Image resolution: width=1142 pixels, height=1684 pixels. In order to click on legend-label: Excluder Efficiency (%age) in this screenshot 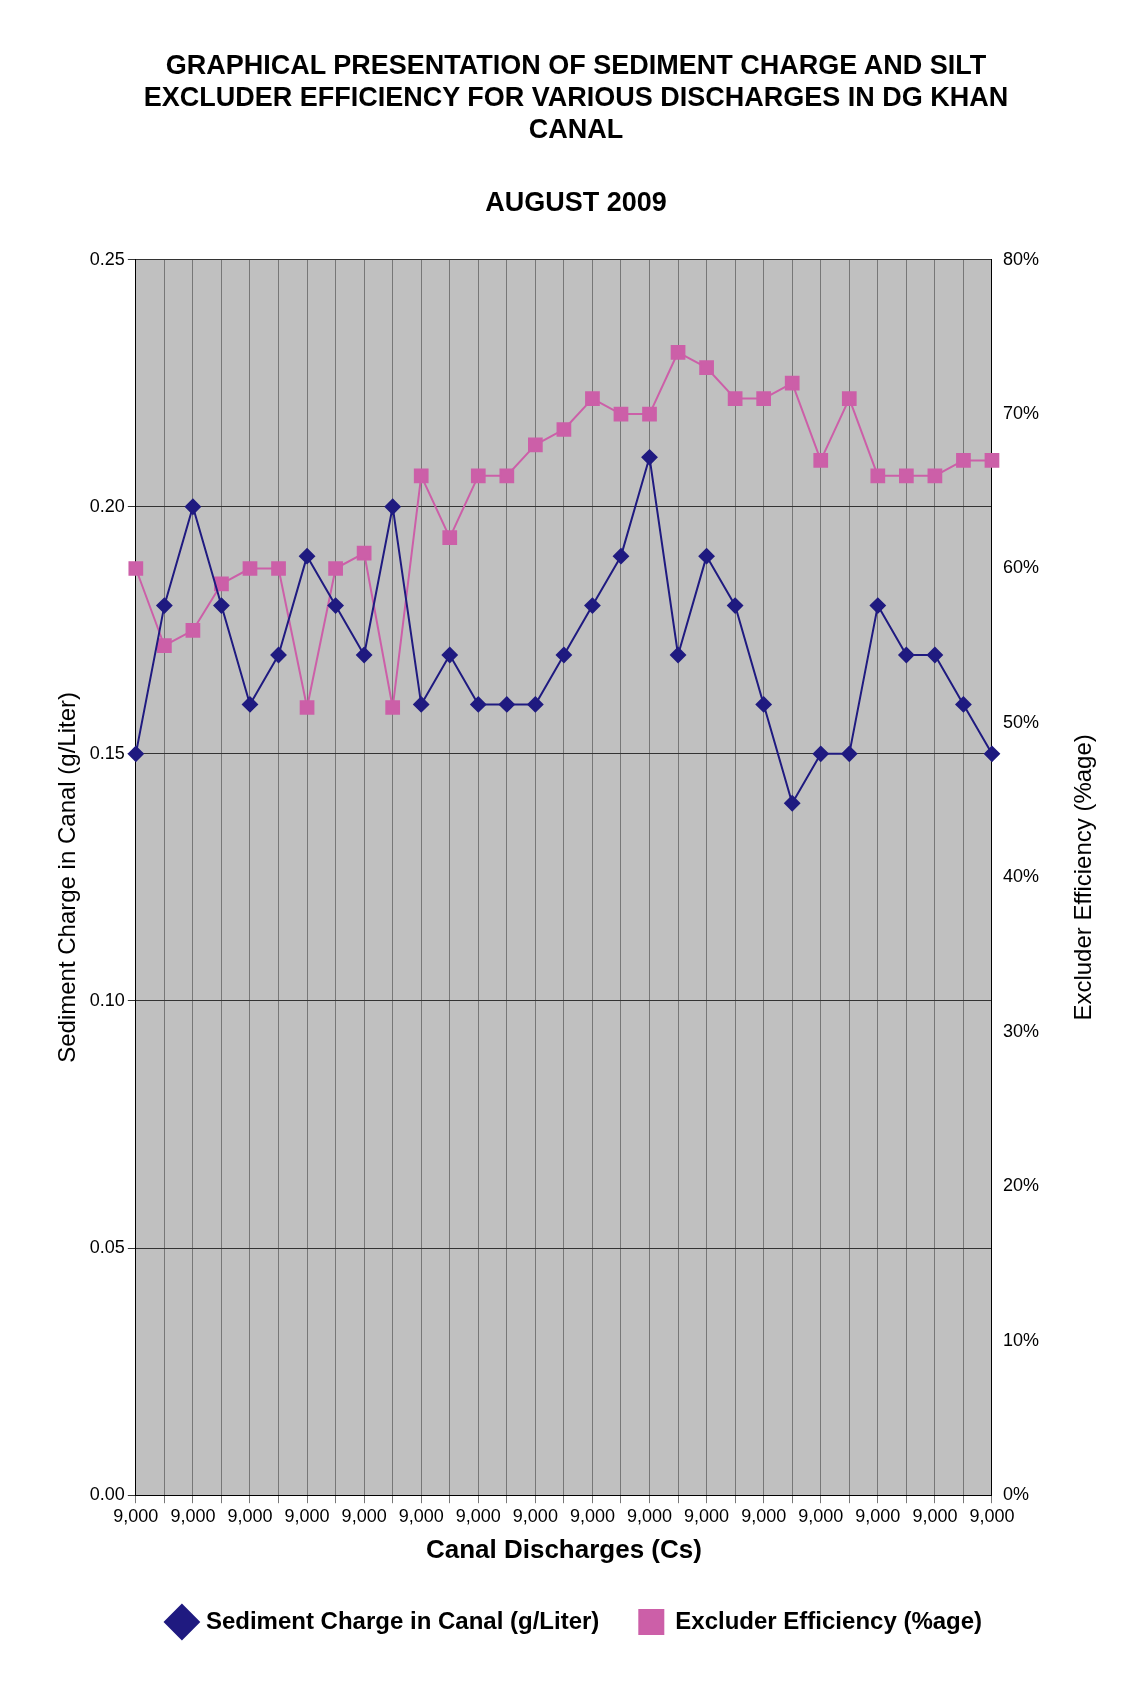, I will do `click(829, 1620)`.